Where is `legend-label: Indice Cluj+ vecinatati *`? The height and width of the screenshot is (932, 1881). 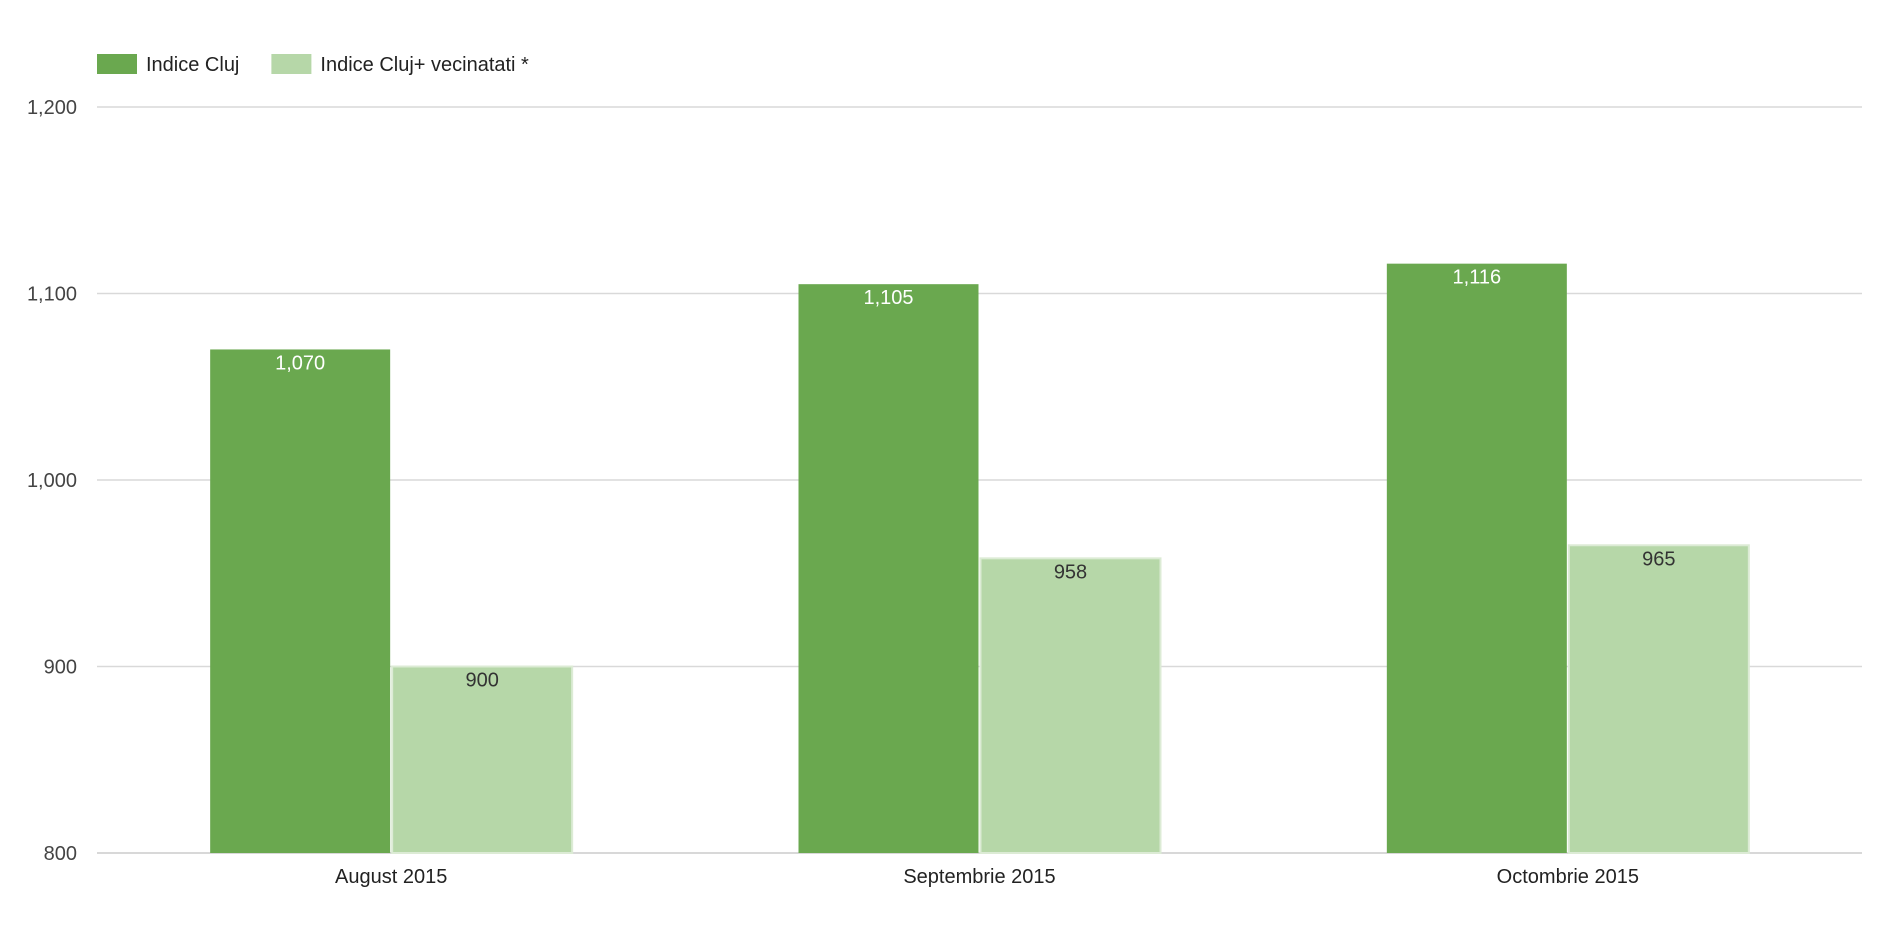 legend-label: Indice Cluj+ vecinatati * is located at coordinates (424, 65).